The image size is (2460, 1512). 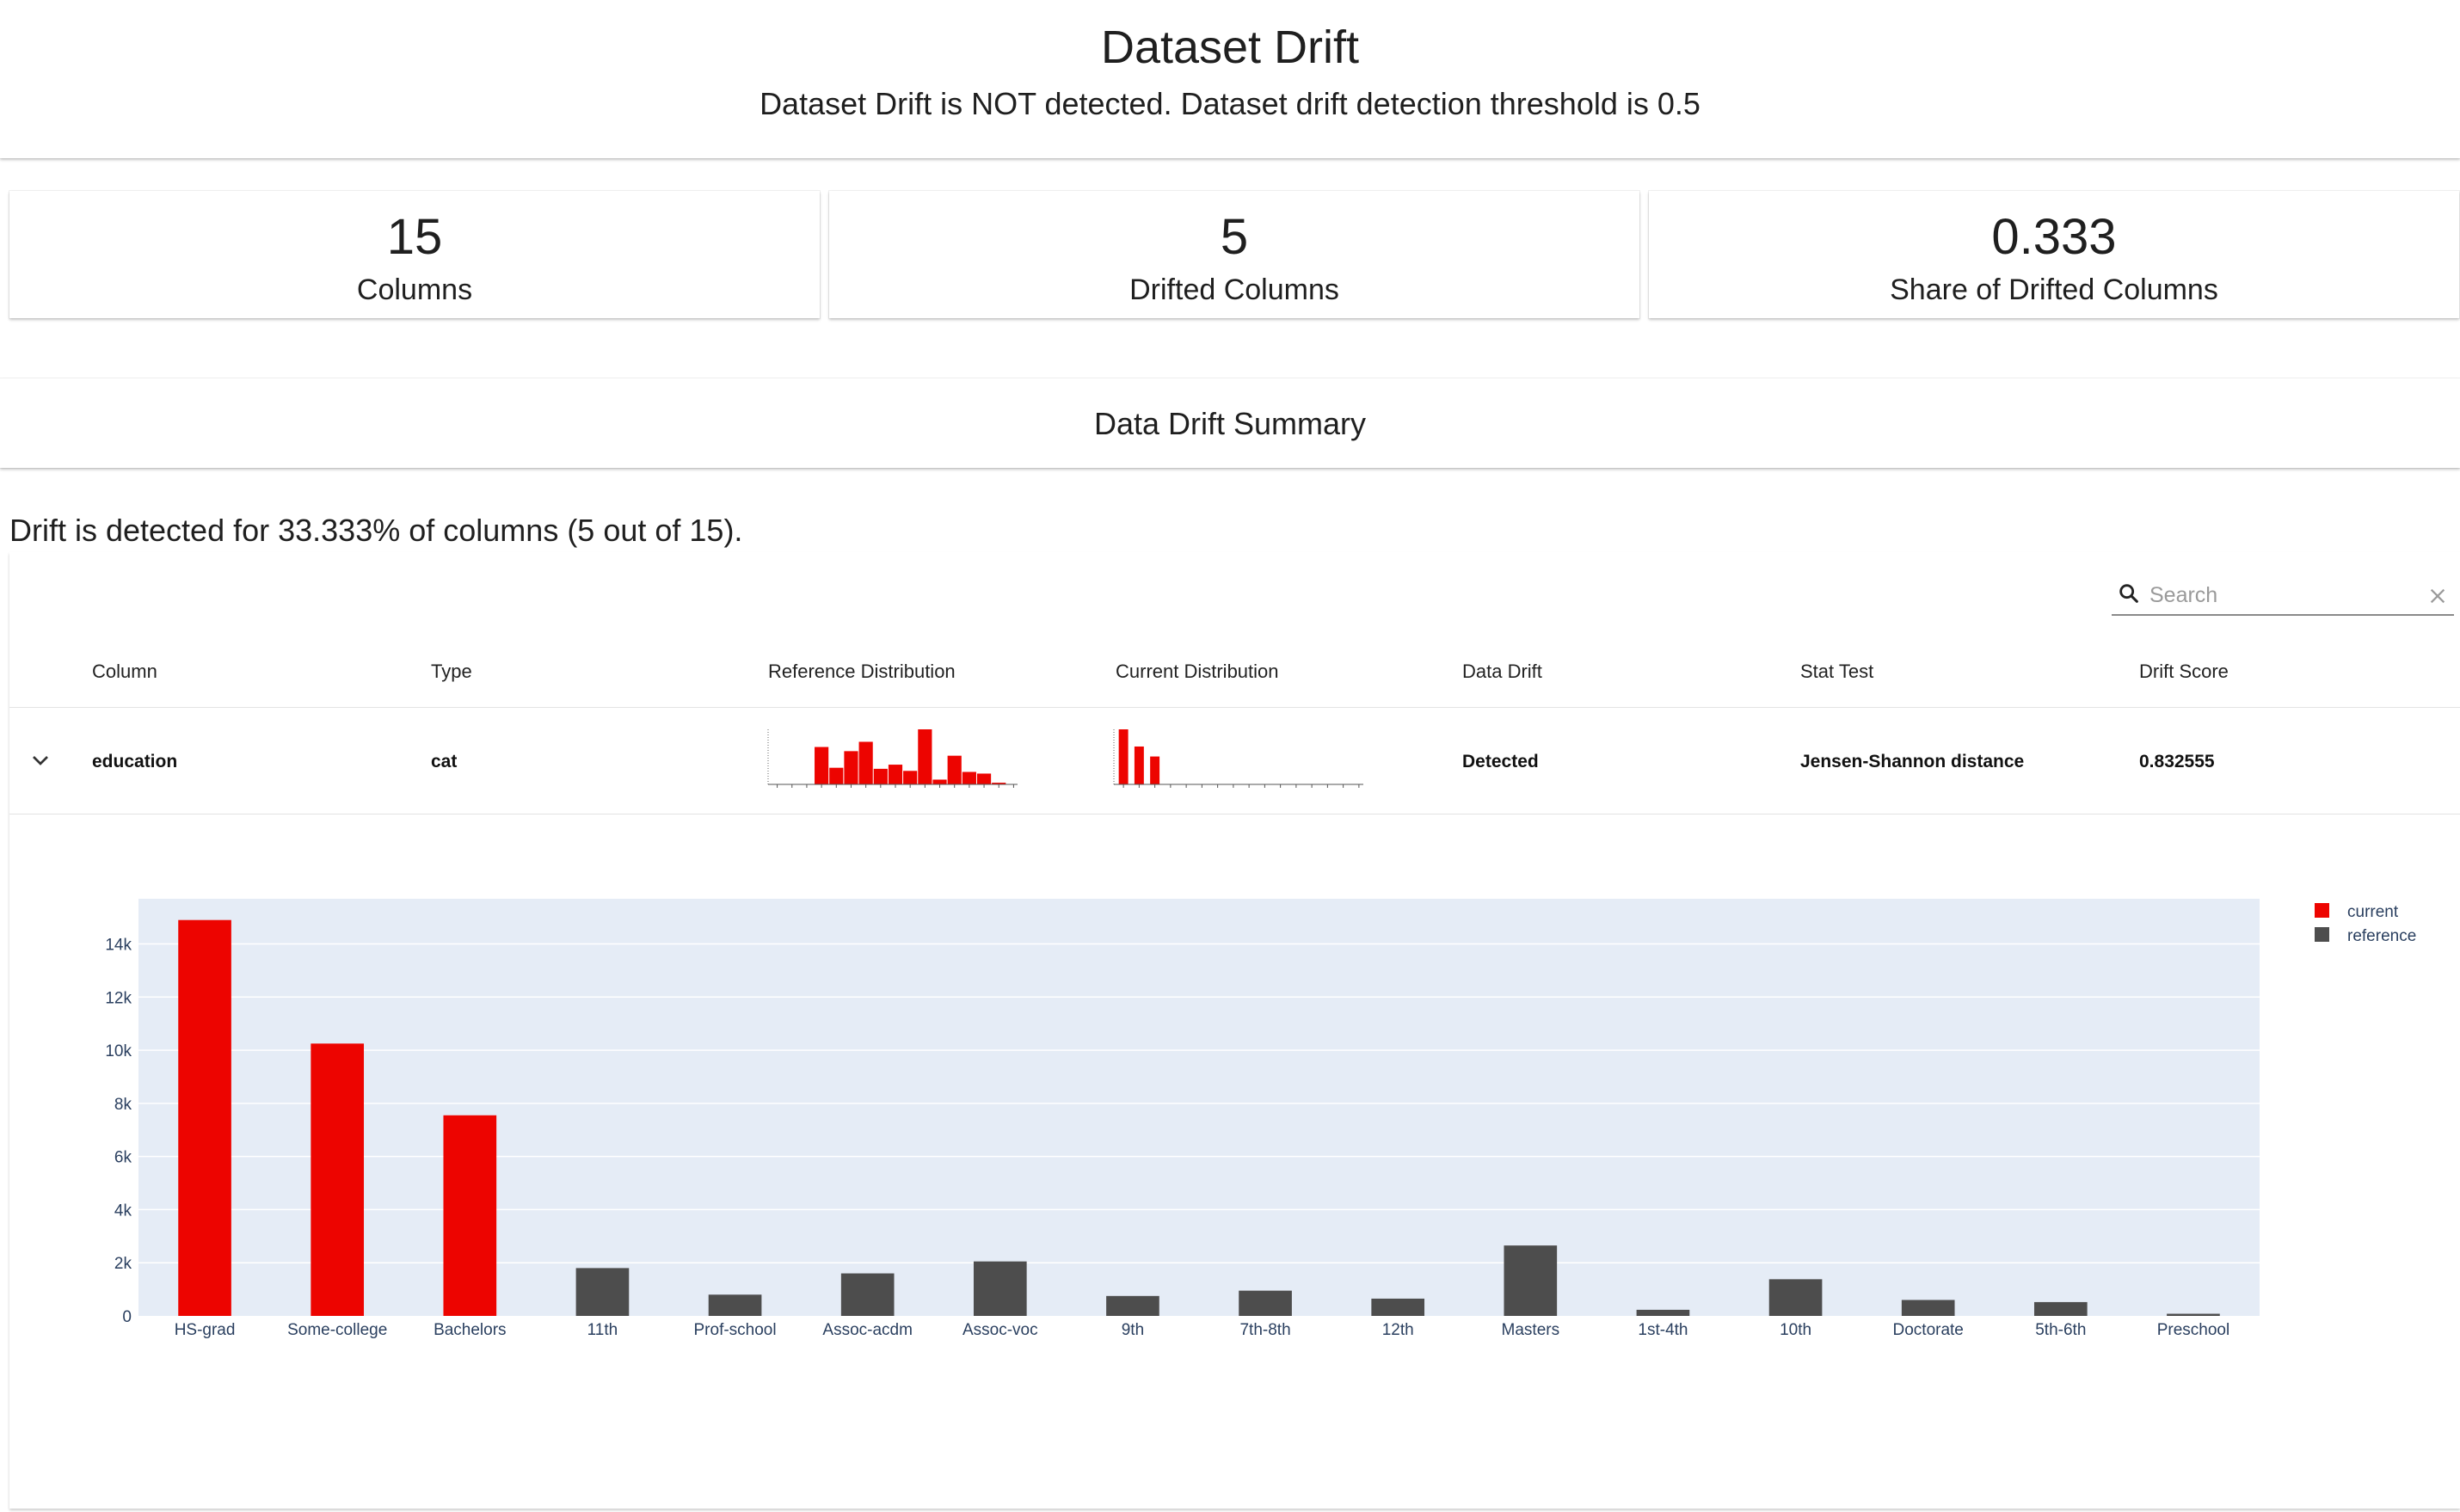 What do you see at coordinates (1663, 1330) in the screenshot?
I see `x-tick-label: 1st-4th` at bounding box center [1663, 1330].